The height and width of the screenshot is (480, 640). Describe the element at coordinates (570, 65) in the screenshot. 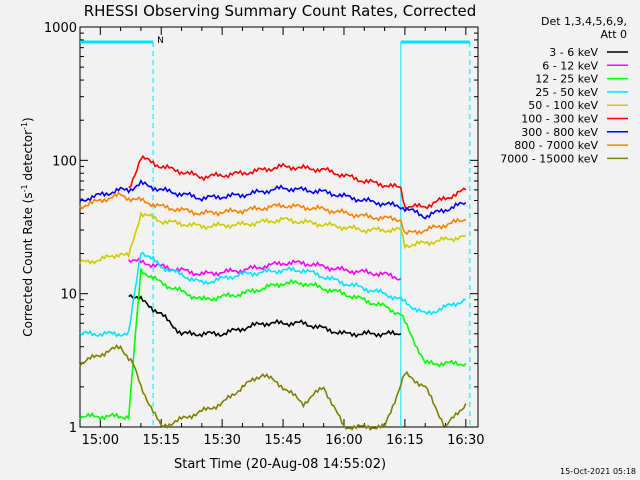

I see `legend-entry-label: 6 - 12 keV` at that location.